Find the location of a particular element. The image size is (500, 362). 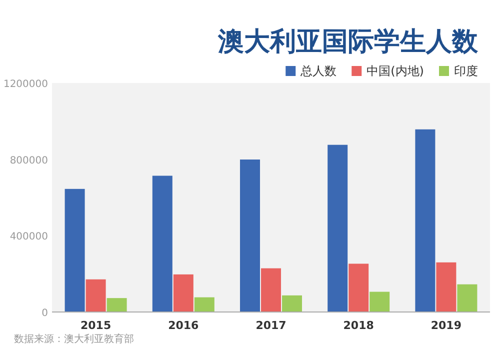

source-note: 数据来源：澳大利亚教育部 is located at coordinates (74, 339).